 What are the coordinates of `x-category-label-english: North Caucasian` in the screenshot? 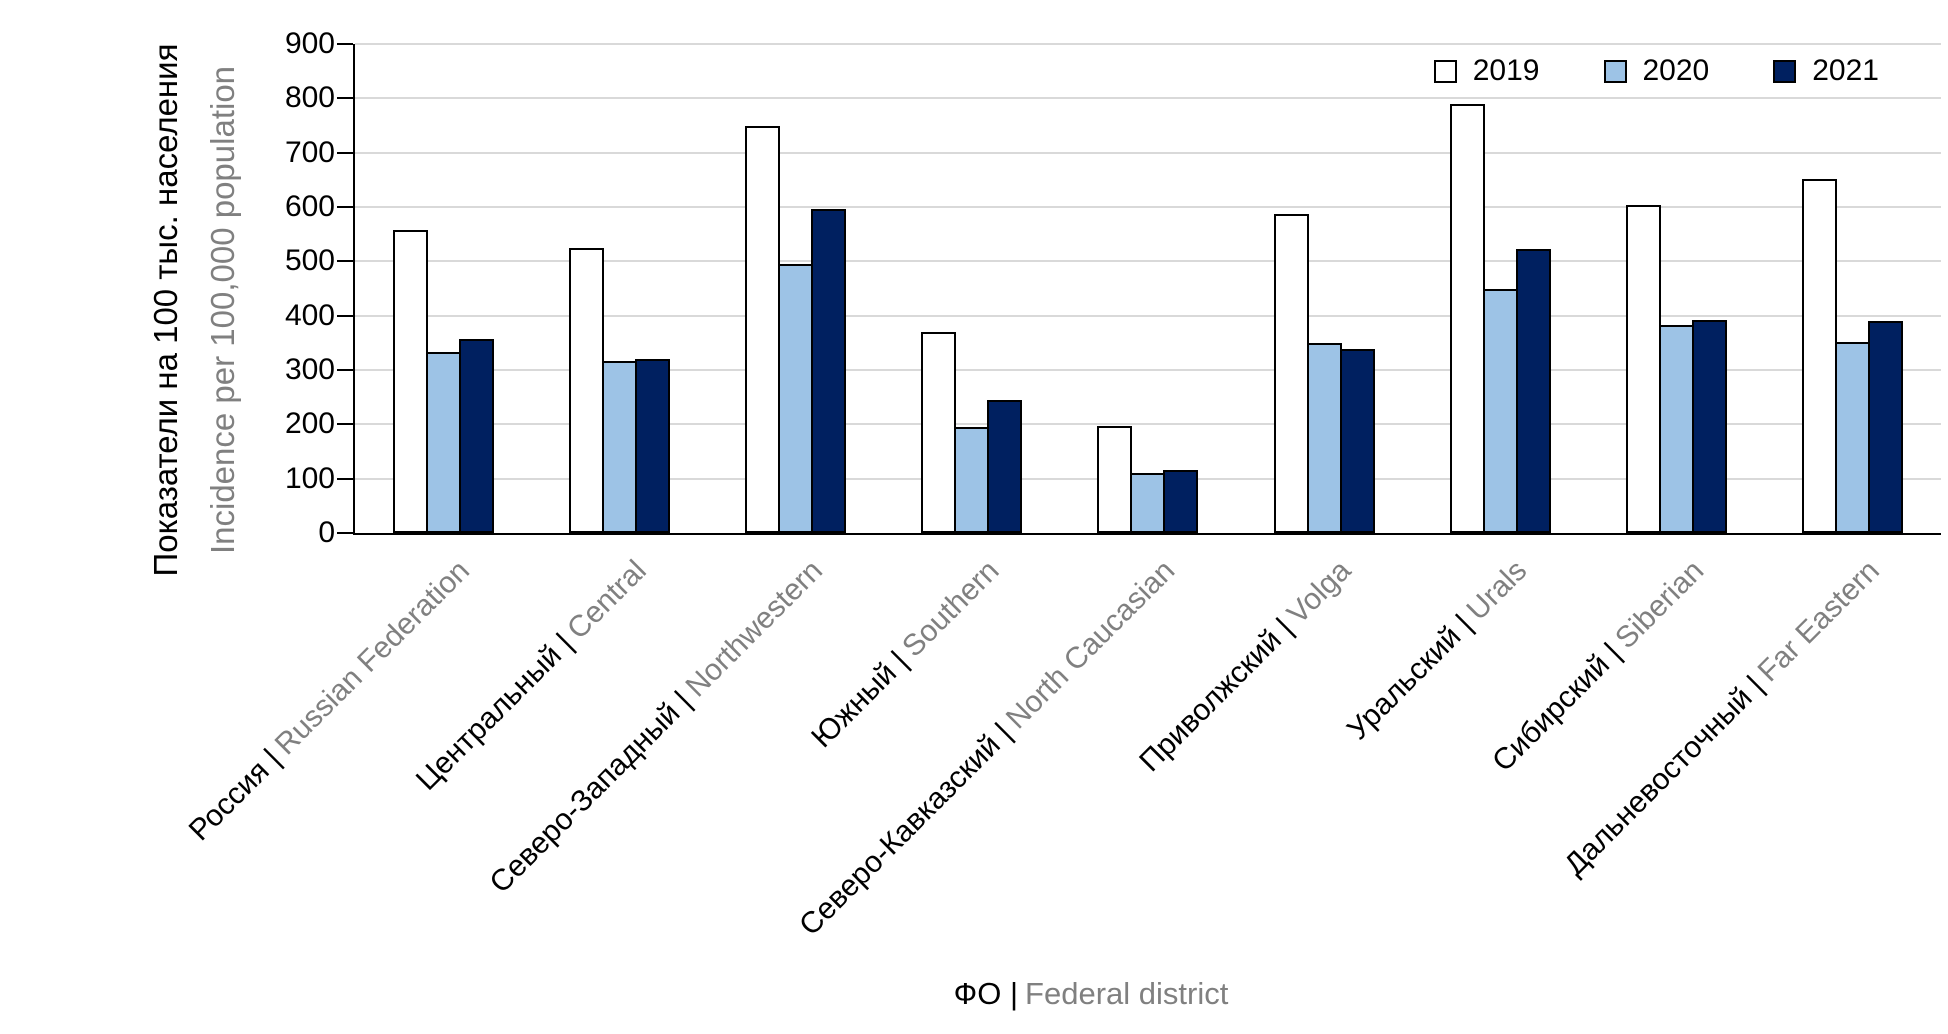 It's located at (1090, 645).